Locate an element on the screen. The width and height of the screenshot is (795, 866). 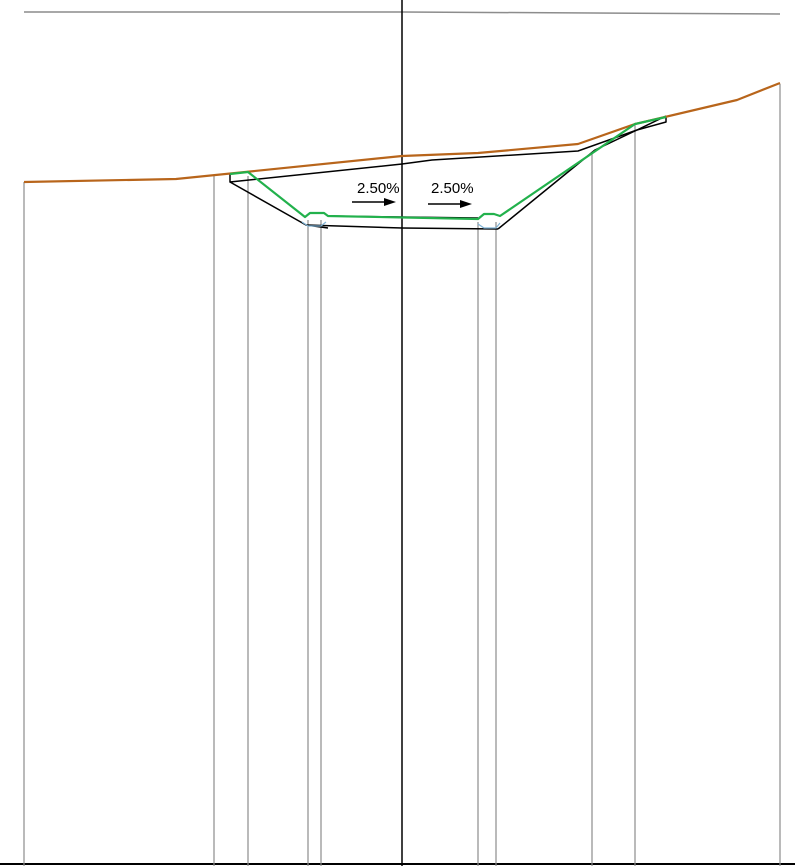
curb-accents is located at coordinates (401, 225).